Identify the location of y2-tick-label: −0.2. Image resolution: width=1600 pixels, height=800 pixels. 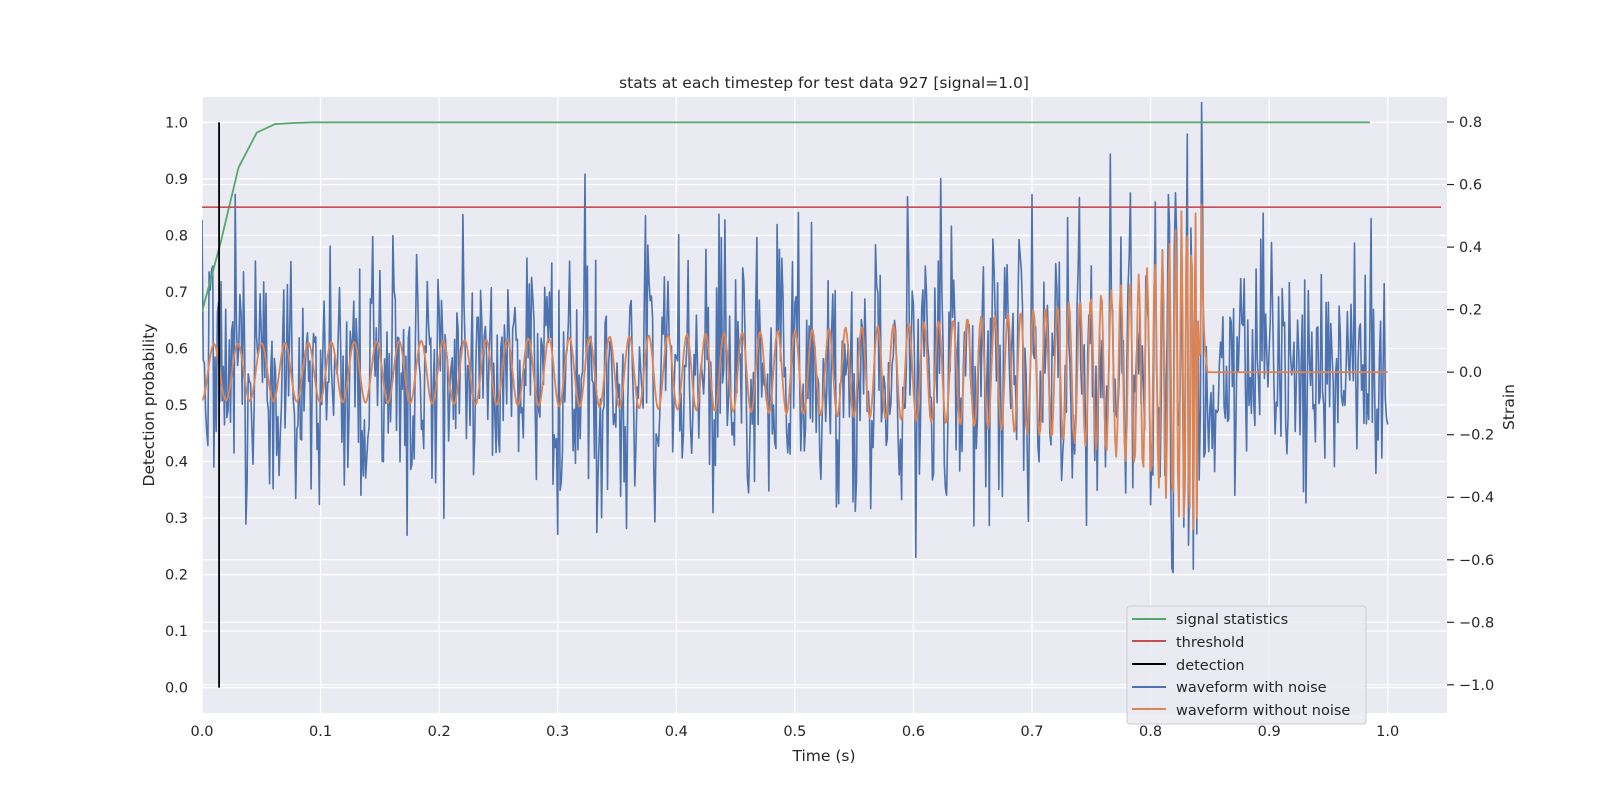
(1476, 436).